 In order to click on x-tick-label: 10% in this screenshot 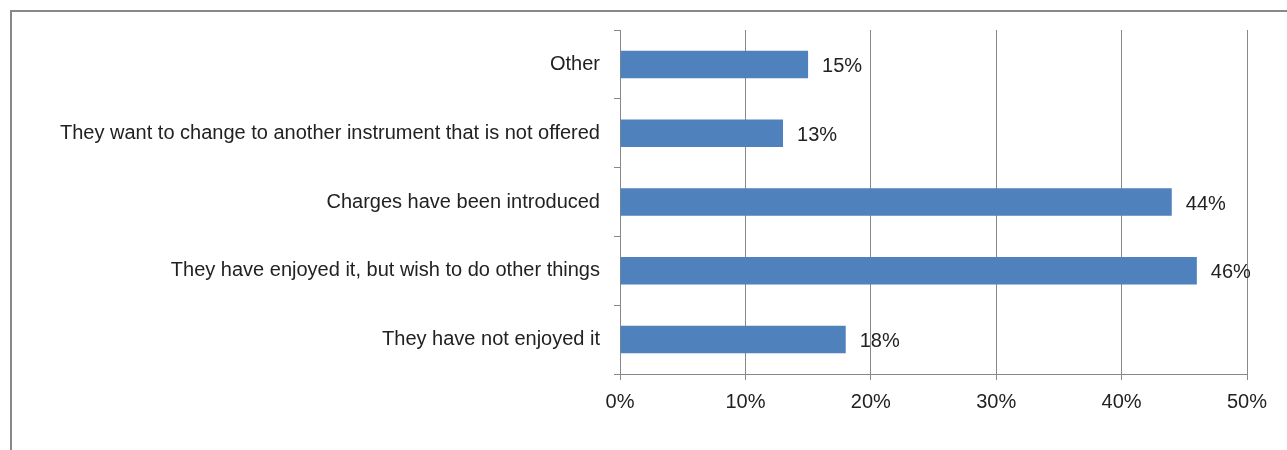, I will do `click(745, 400)`.